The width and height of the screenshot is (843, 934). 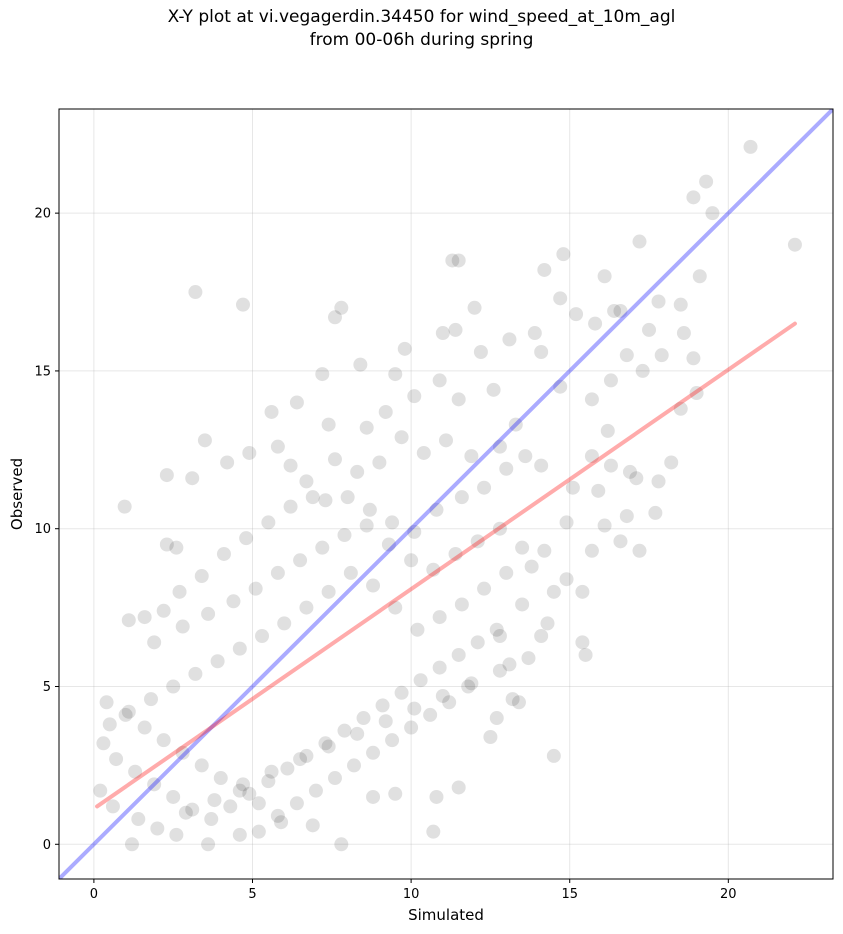 What do you see at coordinates (569, 894) in the screenshot?
I see `x-tick-label: 15` at bounding box center [569, 894].